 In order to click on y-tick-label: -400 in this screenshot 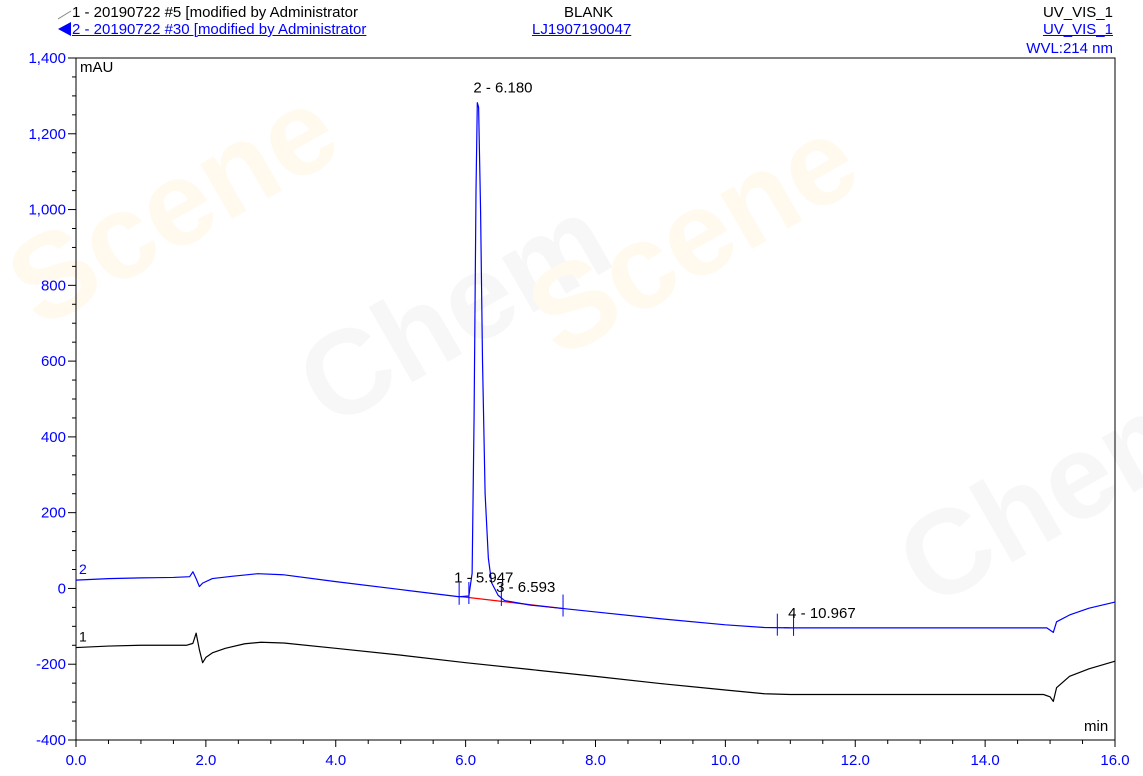, I will do `click(51, 740)`.